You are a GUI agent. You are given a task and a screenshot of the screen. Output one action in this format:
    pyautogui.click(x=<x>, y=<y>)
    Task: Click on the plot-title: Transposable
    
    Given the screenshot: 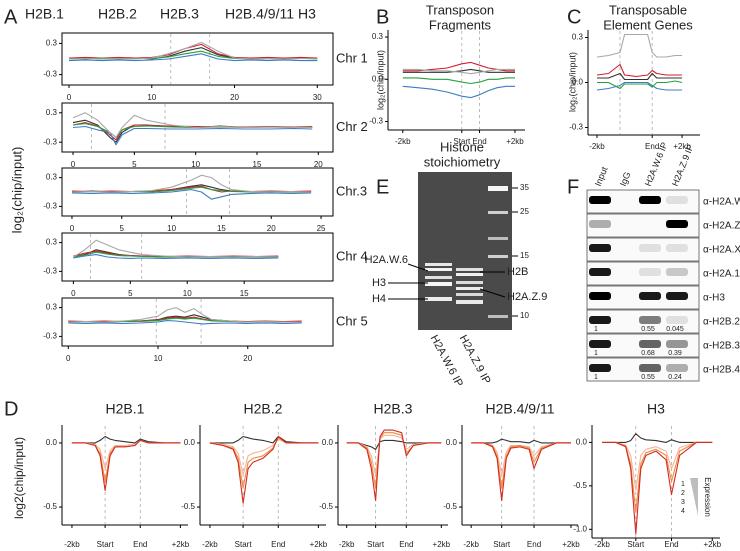 What is the action you would take?
    pyautogui.click(x=648, y=9)
    